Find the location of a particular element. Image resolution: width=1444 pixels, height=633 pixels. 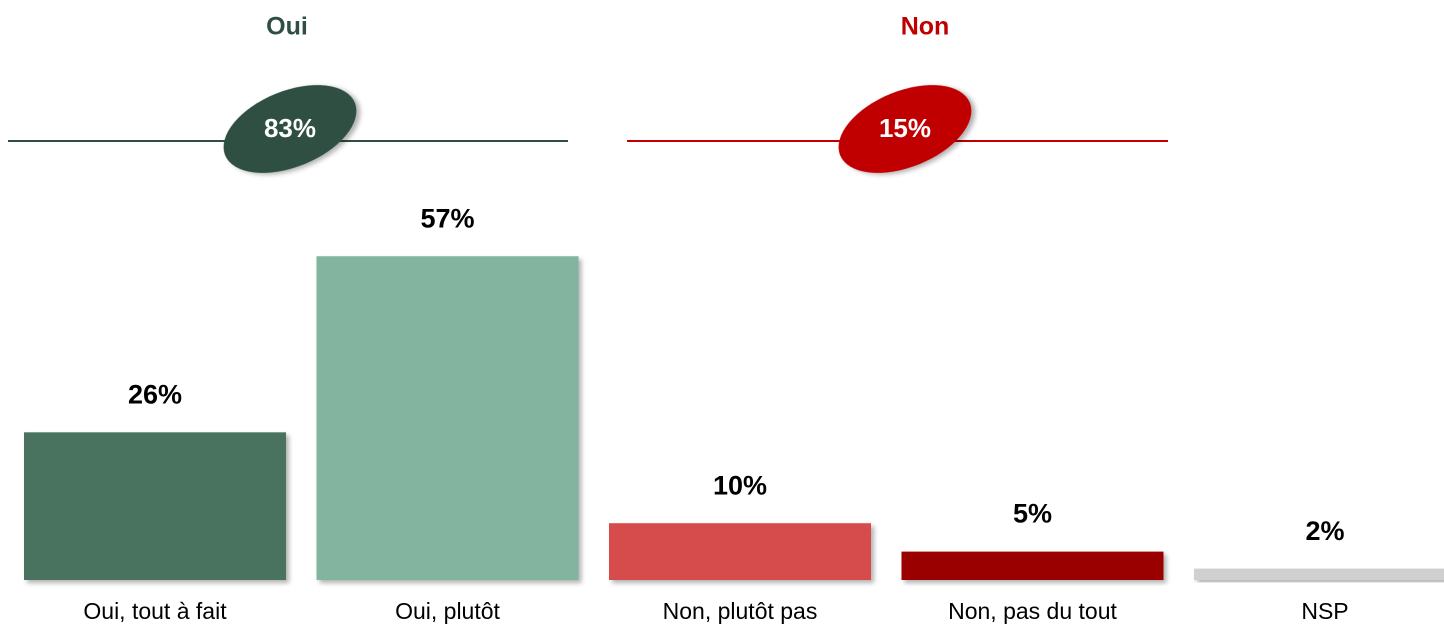

group-name: Non is located at coordinates (925, 27).